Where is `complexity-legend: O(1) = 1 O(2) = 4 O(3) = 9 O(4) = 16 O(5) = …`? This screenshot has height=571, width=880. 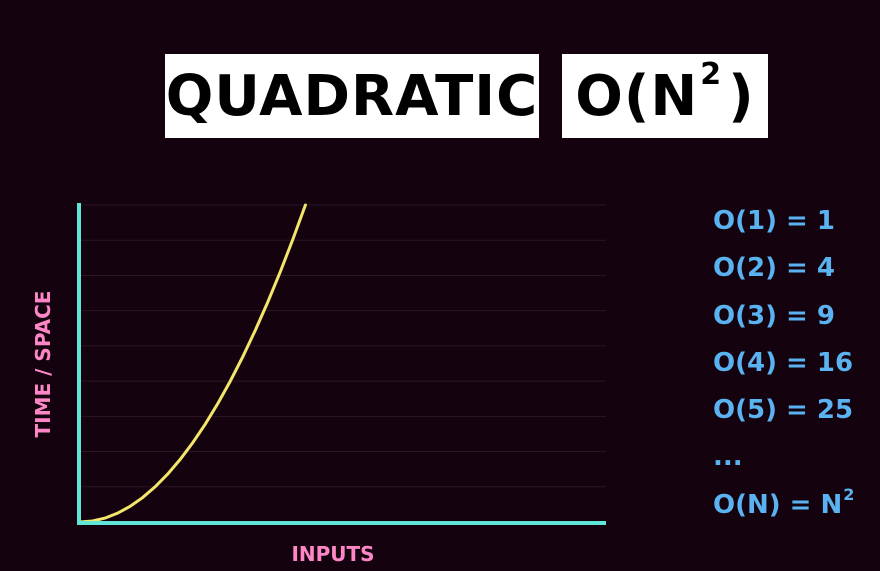
complexity-legend: O(1) = 1 O(2) = 4 O(3) = 9 O(4) = 16 O(5) = … is located at coordinates (793, 363).